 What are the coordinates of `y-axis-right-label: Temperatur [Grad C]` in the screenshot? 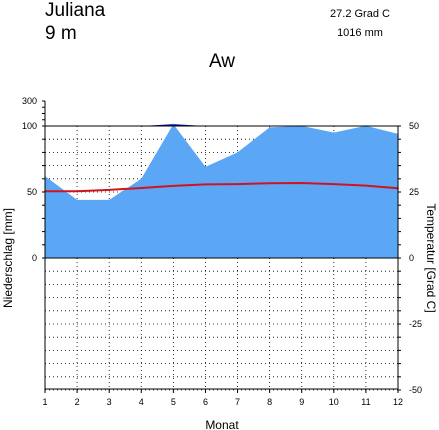 It's located at (431, 257).